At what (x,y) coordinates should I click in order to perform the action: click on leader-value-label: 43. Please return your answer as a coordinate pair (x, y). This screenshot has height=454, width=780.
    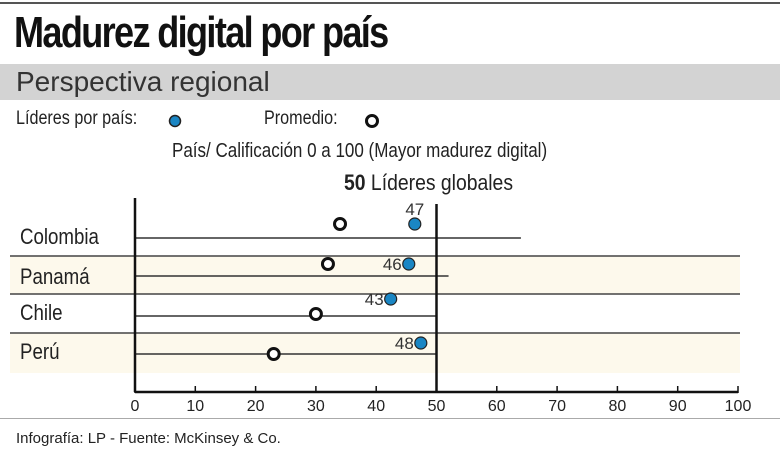
    Looking at the image, I should click on (374, 299).